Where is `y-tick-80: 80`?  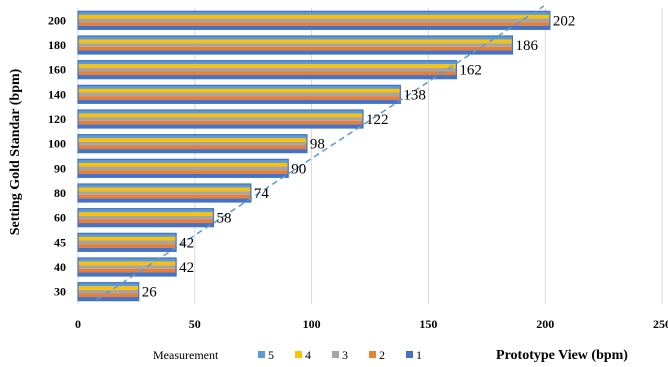
y-tick-80: 80 is located at coordinates (60, 193).